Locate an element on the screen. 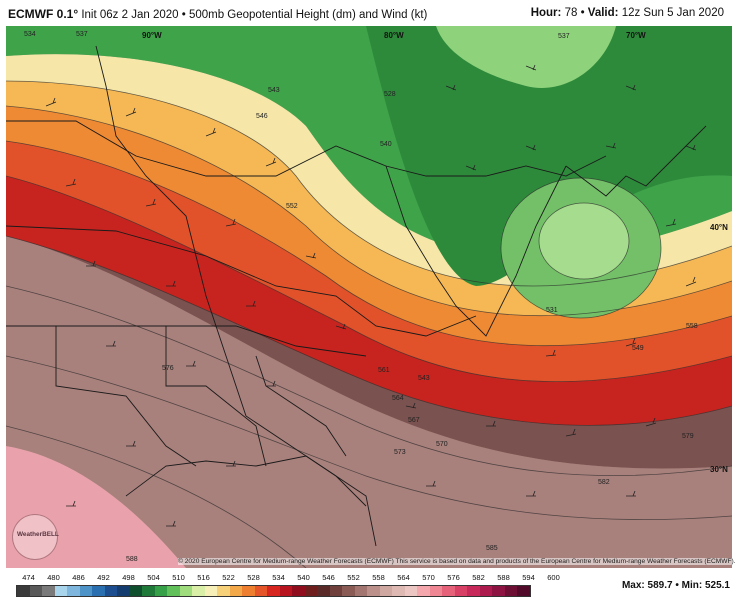 Image resolution: width=738 pixels, height=606 pixels. legend-colorbar is located at coordinates (273, 591).